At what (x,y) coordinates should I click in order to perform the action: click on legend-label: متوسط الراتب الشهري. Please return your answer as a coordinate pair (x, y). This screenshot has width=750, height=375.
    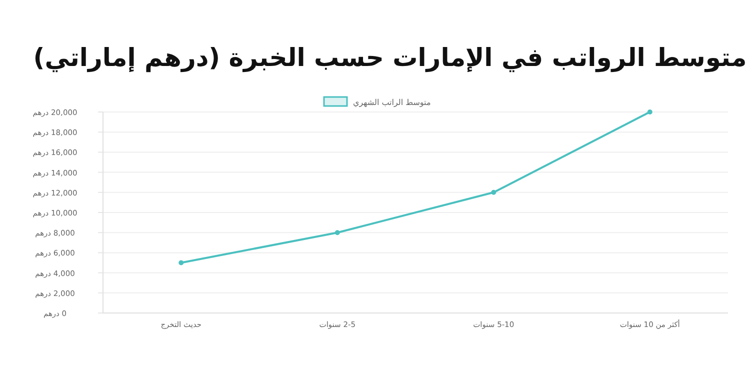
    Looking at the image, I should click on (392, 102).